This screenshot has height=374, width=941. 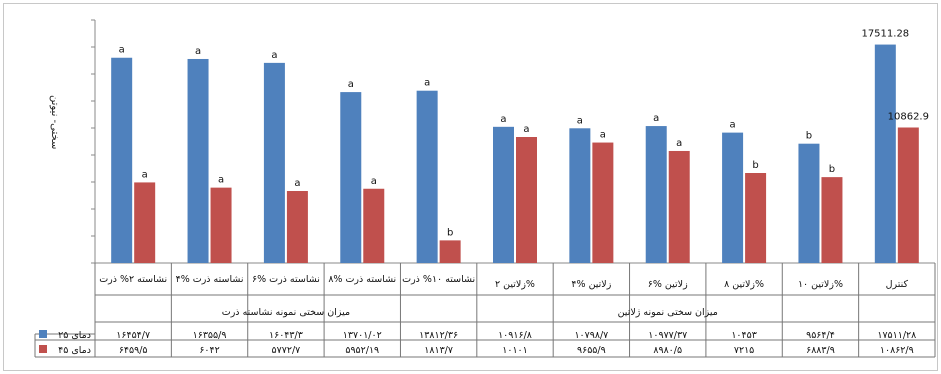 What do you see at coordinates (591, 350) in the screenshot?
I see `table-cell: ۹۶۵۵/۹` at bounding box center [591, 350].